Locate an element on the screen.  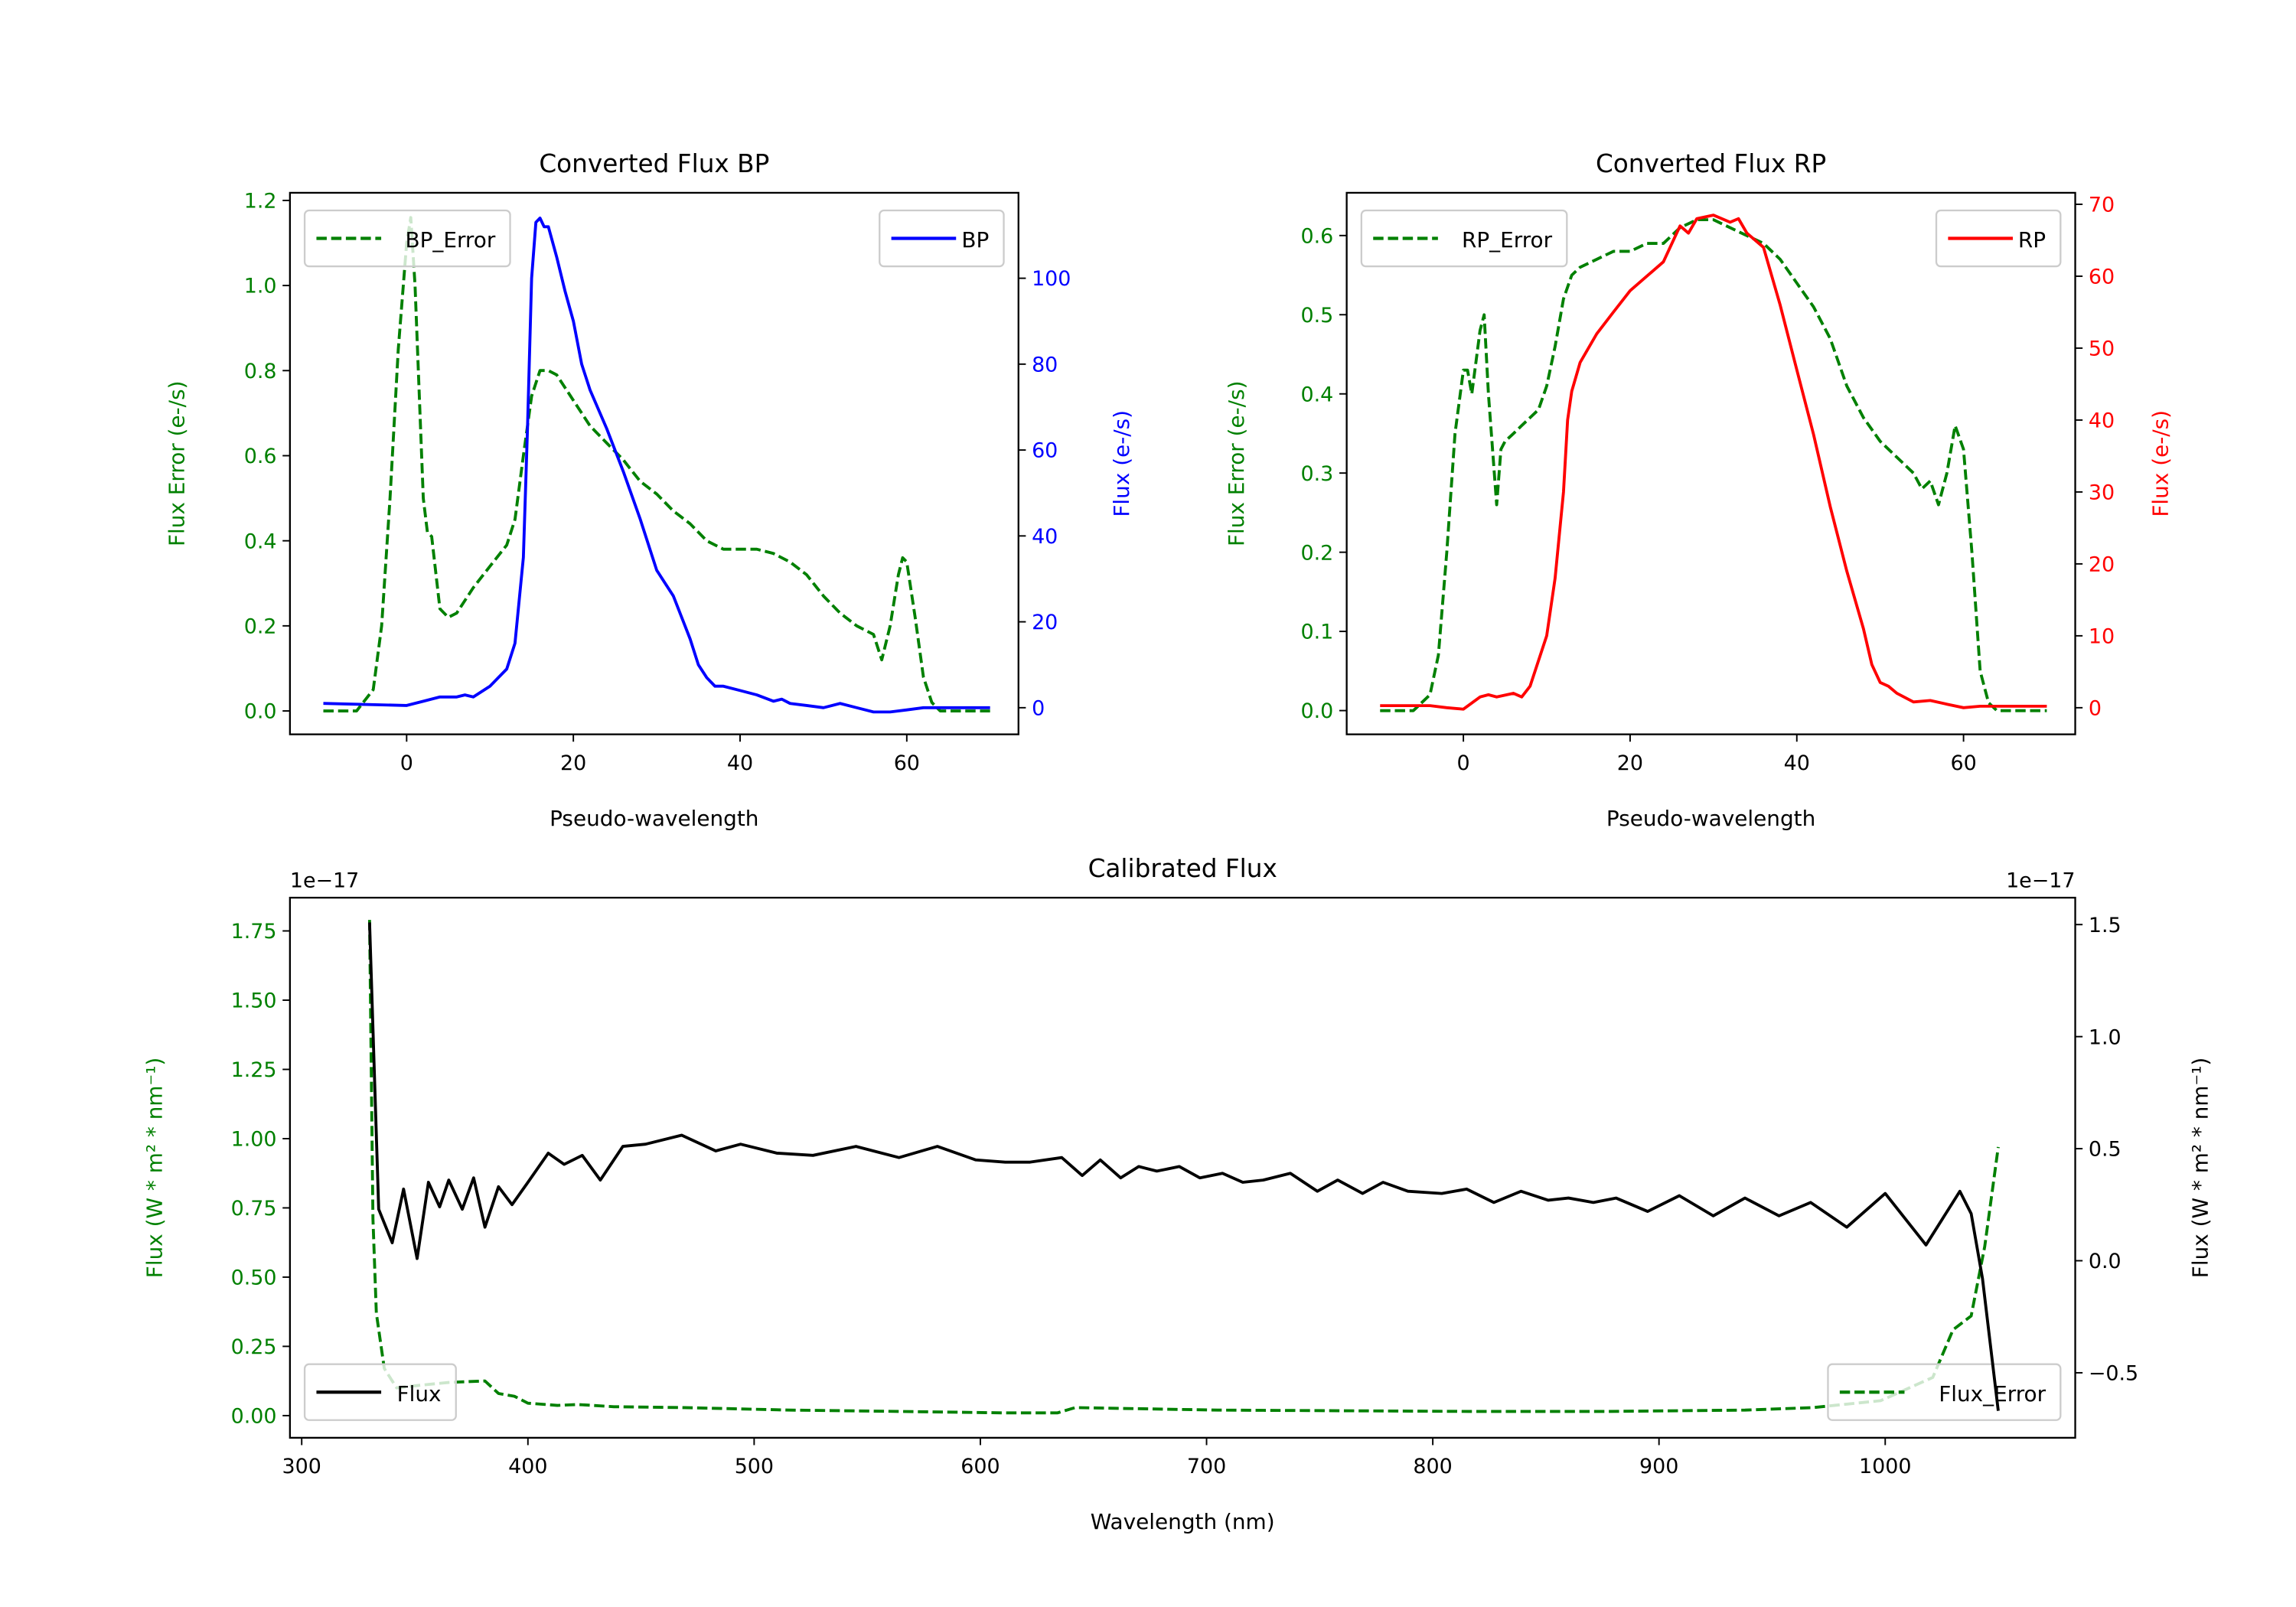
series-line-bp is located at coordinates (656, 466).